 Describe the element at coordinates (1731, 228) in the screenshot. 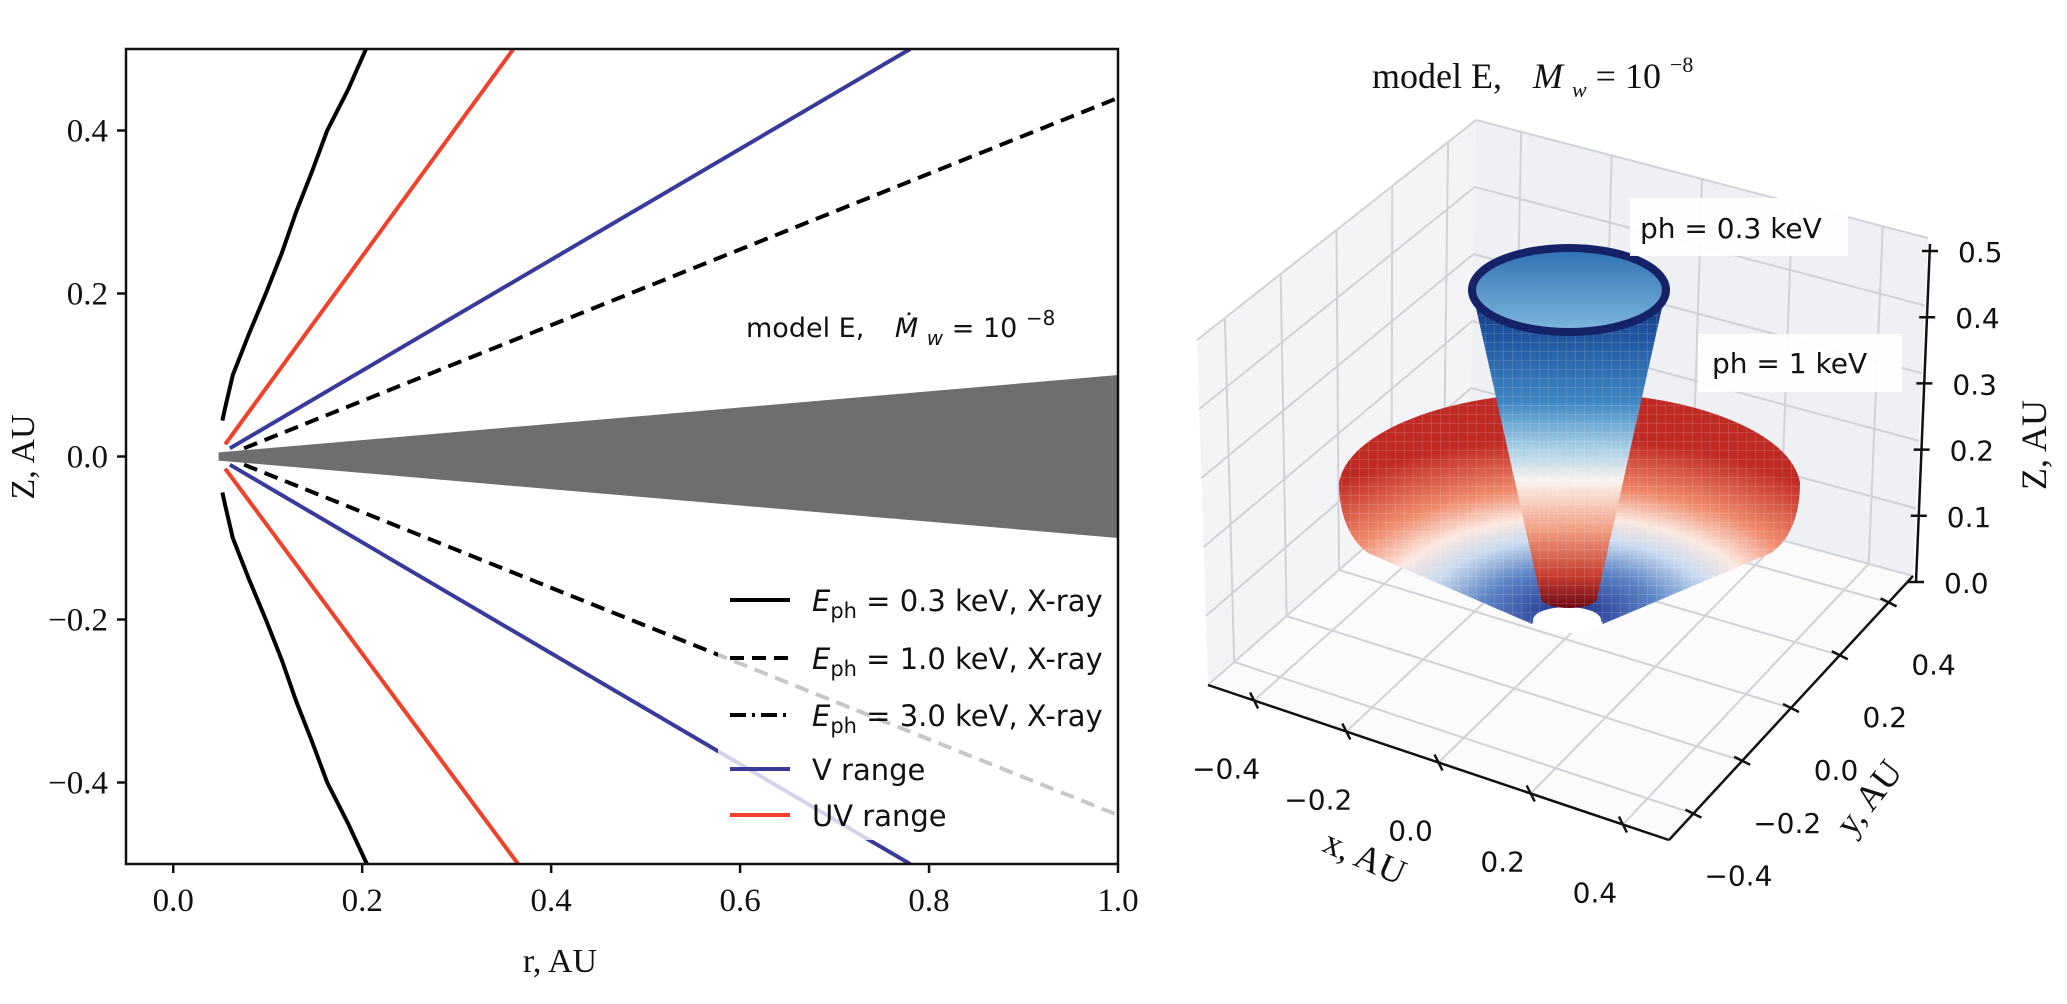

I see `surface-label-03kev: ph = 0.3 keV` at that location.